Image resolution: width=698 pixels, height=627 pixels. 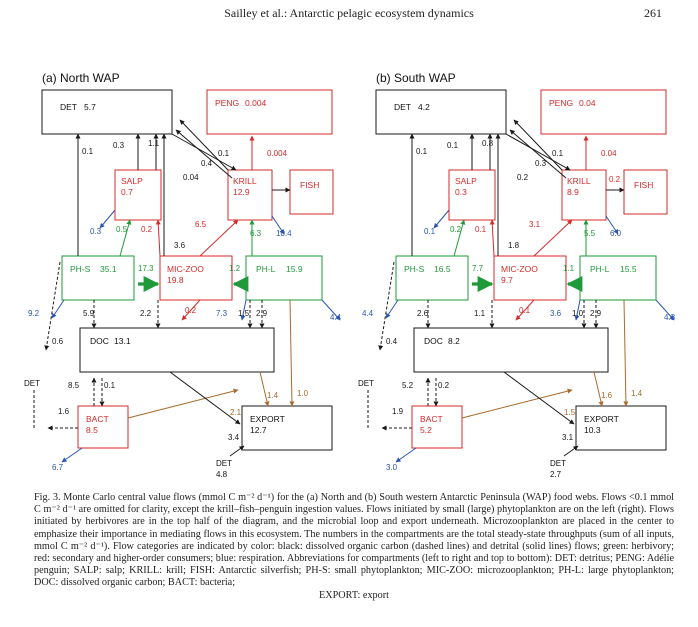 I want to click on compartment-det: DET 4.2, so click(x=441, y=112).